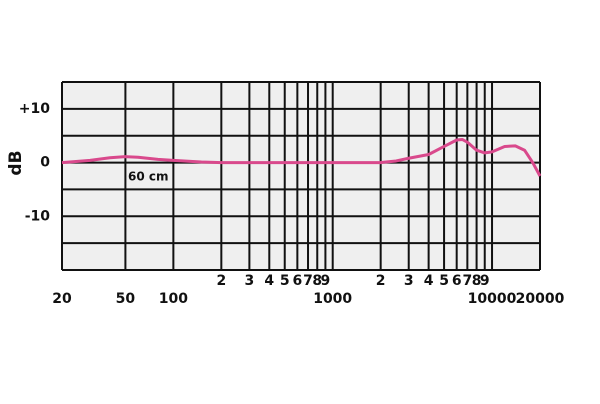  What do you see at coordinates (332, 299) in the screenshot?
I see `x-tick-label: 1000` at bounding box center [332, 299].